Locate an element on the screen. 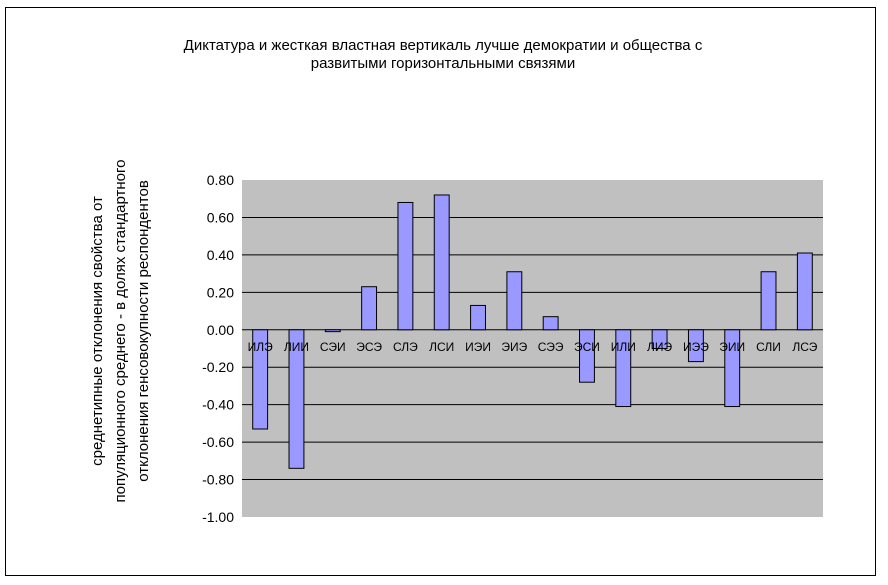 This screenshot has height=585, width=888. category-label: СЛИ is located at coordinates (768, 347).